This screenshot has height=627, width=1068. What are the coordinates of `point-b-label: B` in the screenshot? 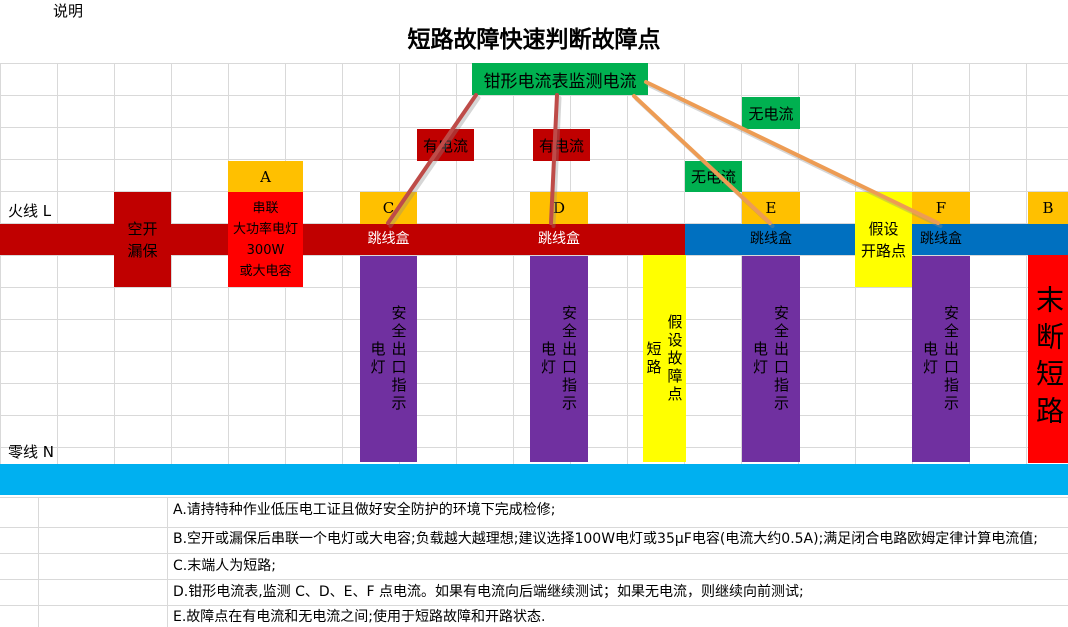 It's located at (1048, 208).